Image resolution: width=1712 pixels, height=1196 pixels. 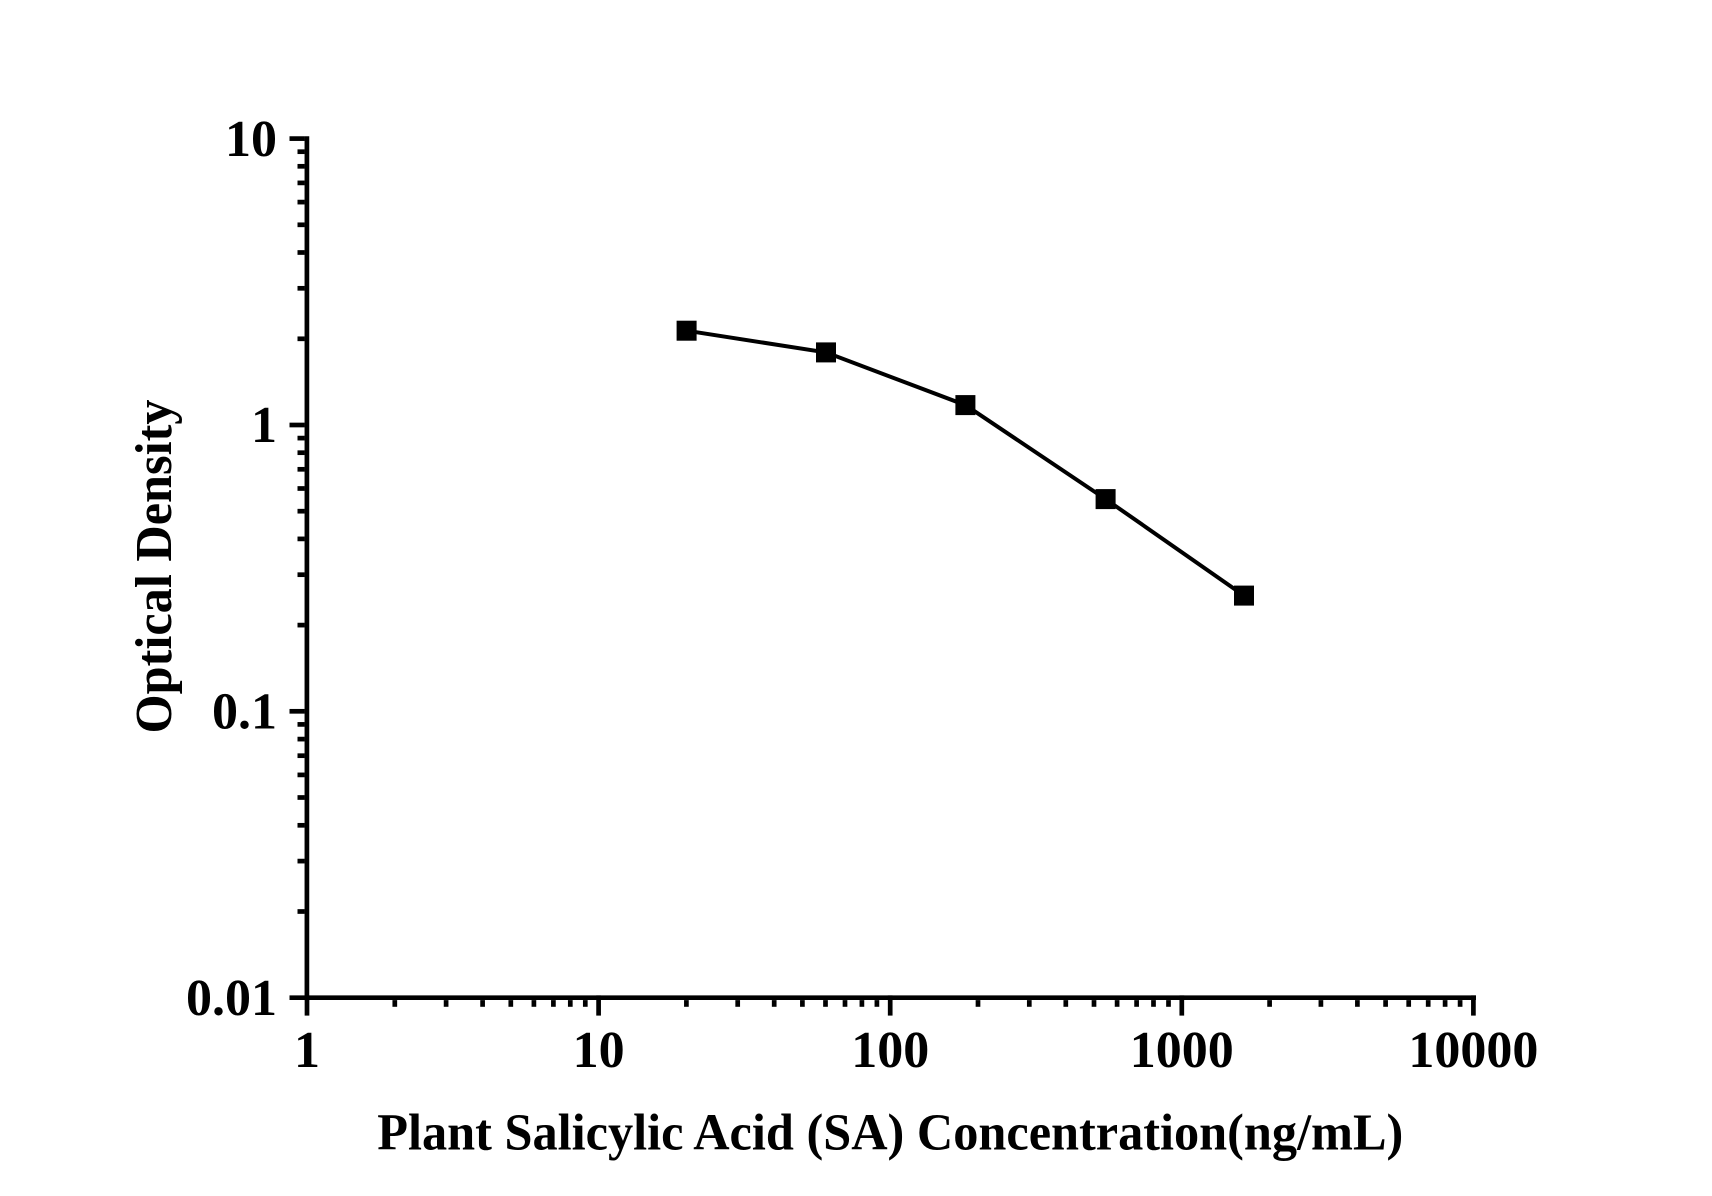 What do you see at coordinates (231, 998) in the screenshot?
I see `svg-text: 0.01` at bounding box center [231, 998].